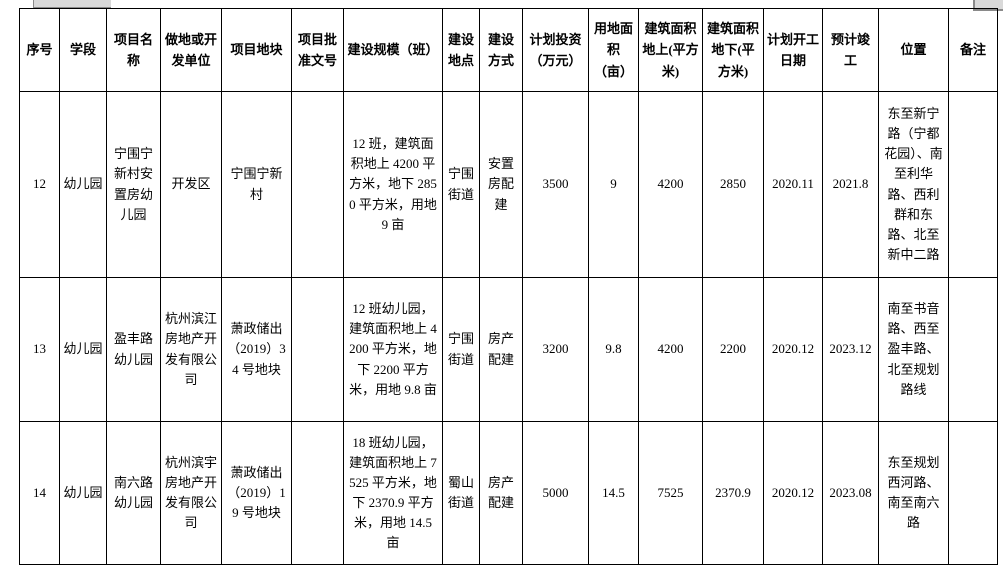  What do you see at coordinates (256, 349) in the screenshot?
I see `cell-plot: 萧政储出（2019）34 号地块` at bounding box center [256, 349].